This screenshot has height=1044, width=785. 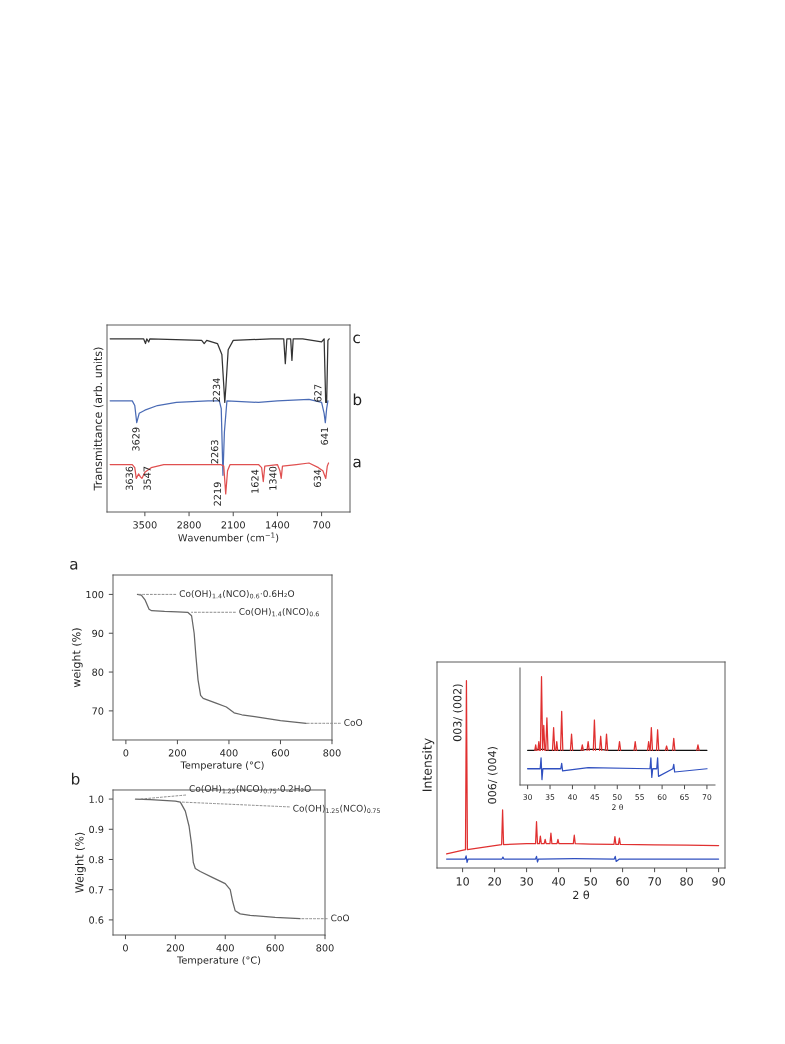 I want to click on series-label: a, so click(x=357, y=463).